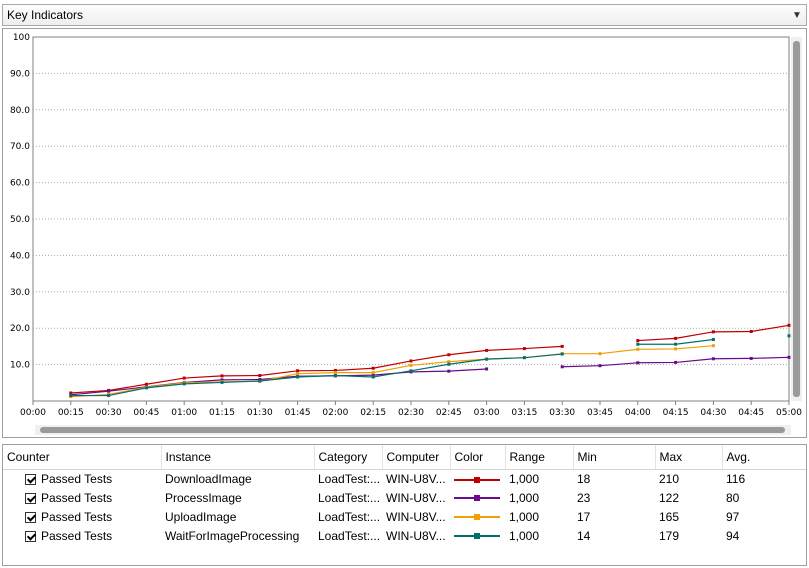  What do you see at coordinates (736, 478) in the screenshot?
I see `avg-cell: 116` at bounding box center [736, 478].